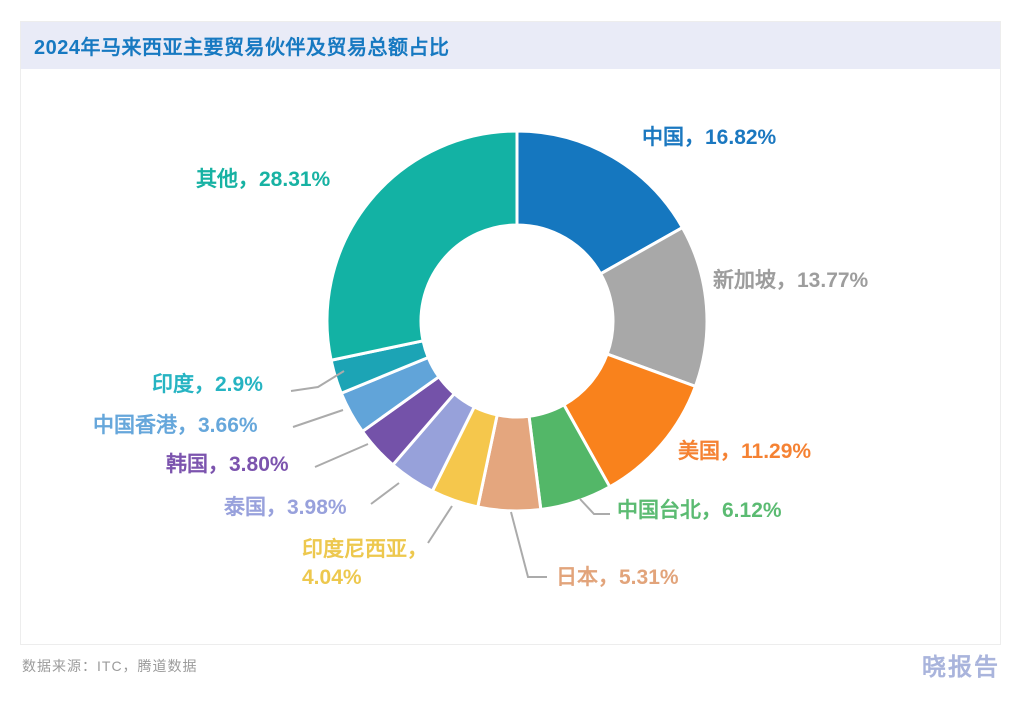 The image size is (1024, 706). I want to click on data-source-note: 数据来源：ITC，腾道数据, so click(110, 666).